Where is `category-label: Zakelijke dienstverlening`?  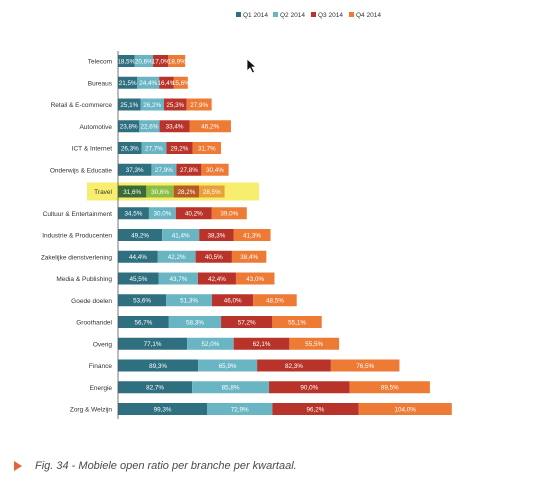
category-label: Zakelijke dienstverlening is located at coordinates (77, 257).